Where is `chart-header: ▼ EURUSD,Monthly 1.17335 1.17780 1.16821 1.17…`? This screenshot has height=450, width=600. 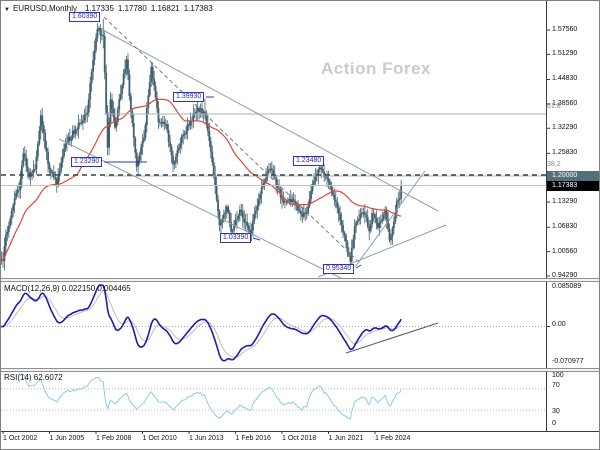
chart-header: ▼ EURUSD,Monthly 1.17335 1.17780 1.16821 1.17… is located at coordinates (110, 8).